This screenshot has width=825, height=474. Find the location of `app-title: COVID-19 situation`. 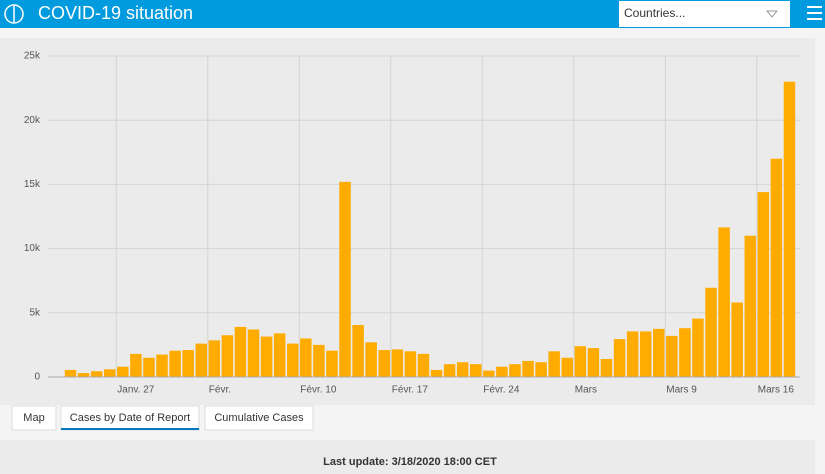

app-title: COVID-19 situation is located at coordinates (115, 13).